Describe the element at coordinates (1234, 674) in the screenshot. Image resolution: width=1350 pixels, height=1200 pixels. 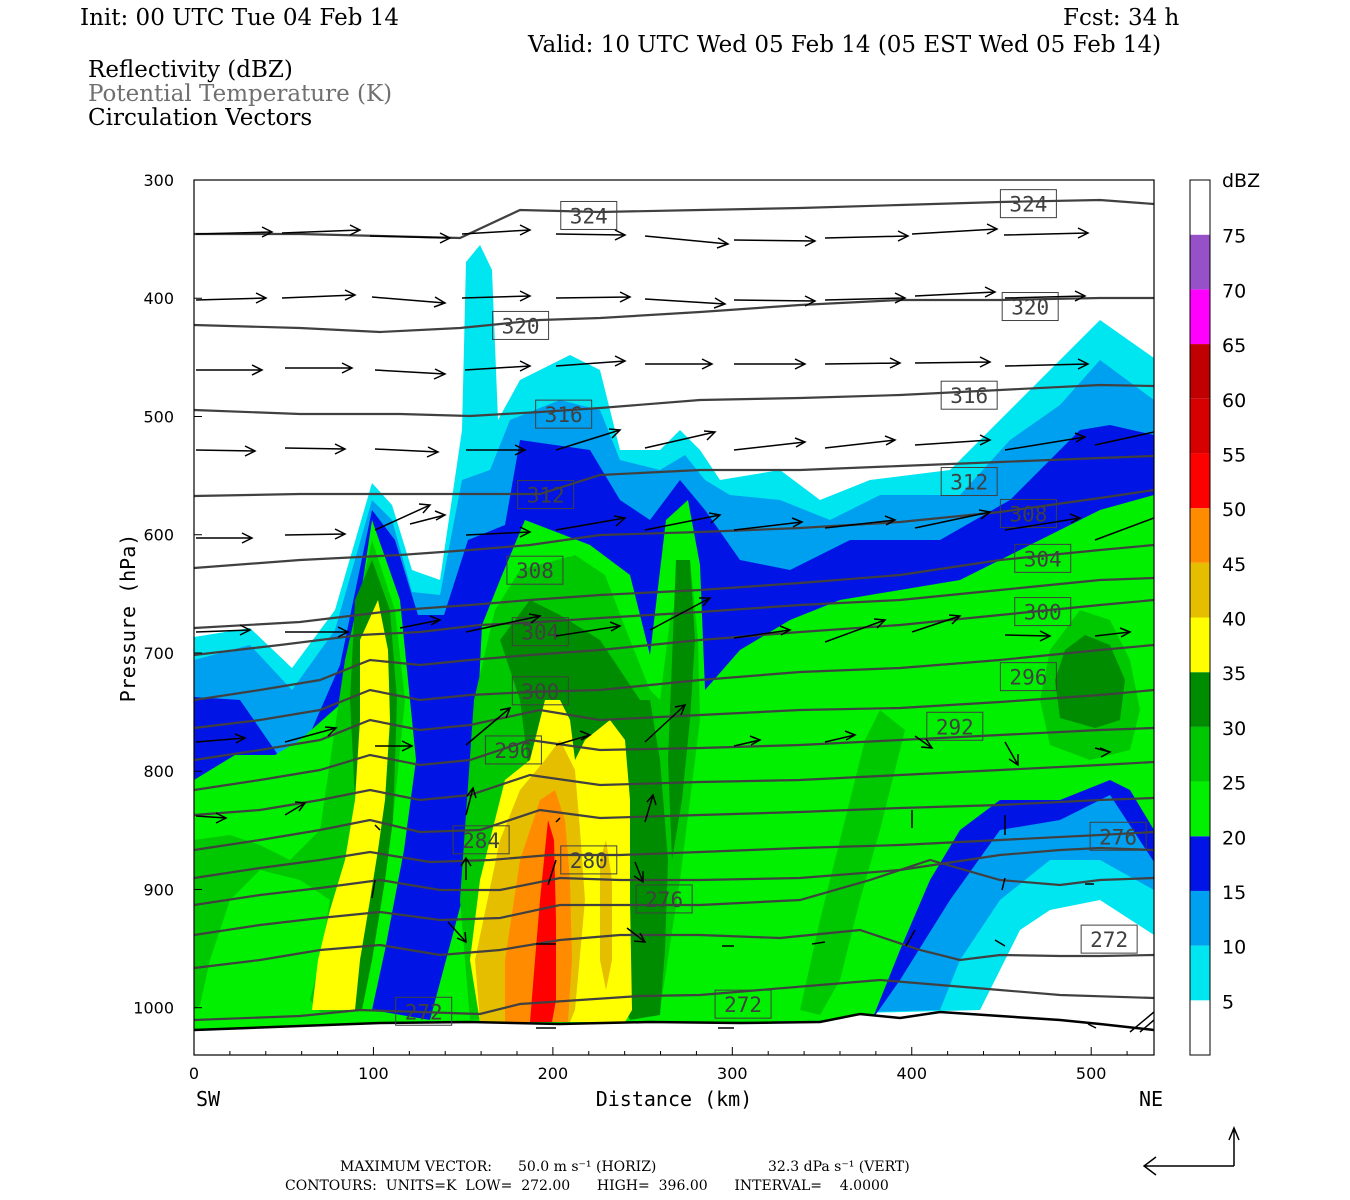
I see `colorbar-tick-label: 35` at that location.